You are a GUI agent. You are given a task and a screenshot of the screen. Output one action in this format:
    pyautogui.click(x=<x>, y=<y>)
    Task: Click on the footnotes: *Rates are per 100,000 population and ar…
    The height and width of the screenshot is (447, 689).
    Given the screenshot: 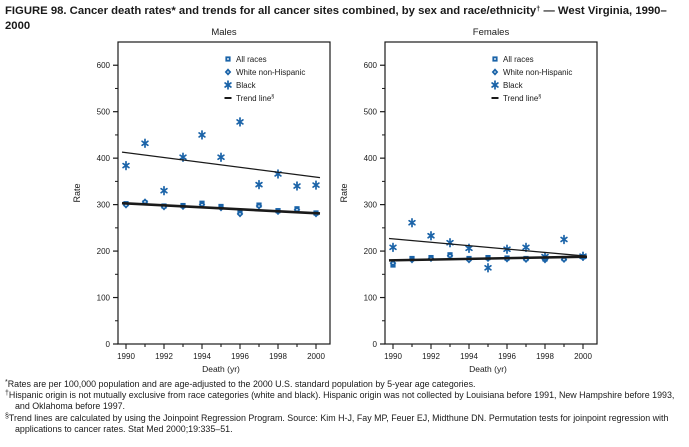 What is the action you would take?
    pyautogui.click(x=345, y=407)
    